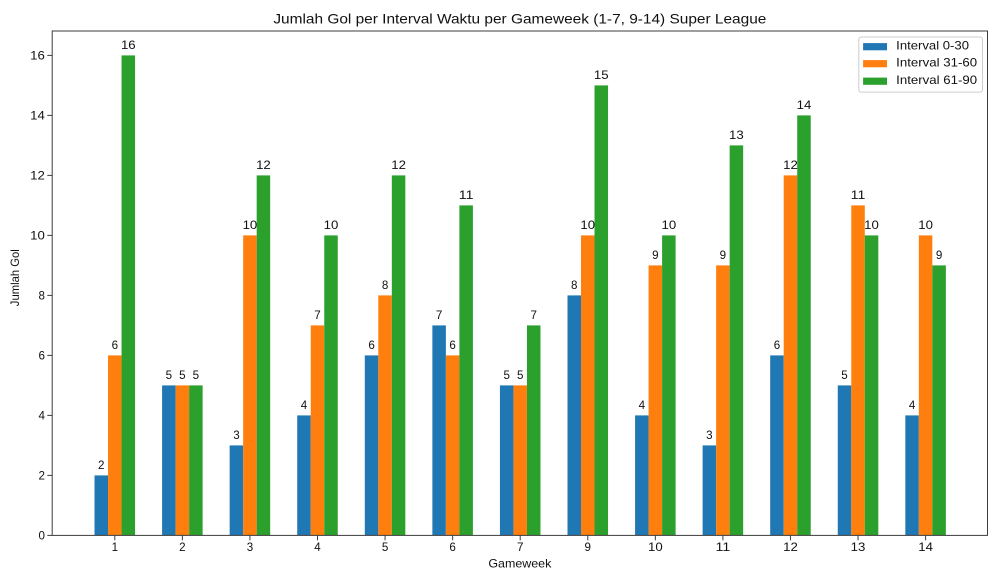 This screenshot has height=583, width=1000. Describe the element at coordinates (41, 535) in the screenshot. I see `svg-text: 0` at that location.